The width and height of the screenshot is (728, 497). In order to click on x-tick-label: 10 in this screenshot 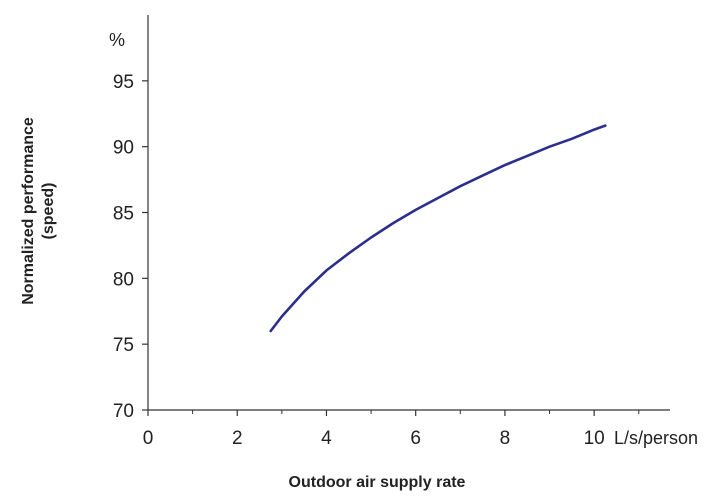, I will do `click(594, 438)`.